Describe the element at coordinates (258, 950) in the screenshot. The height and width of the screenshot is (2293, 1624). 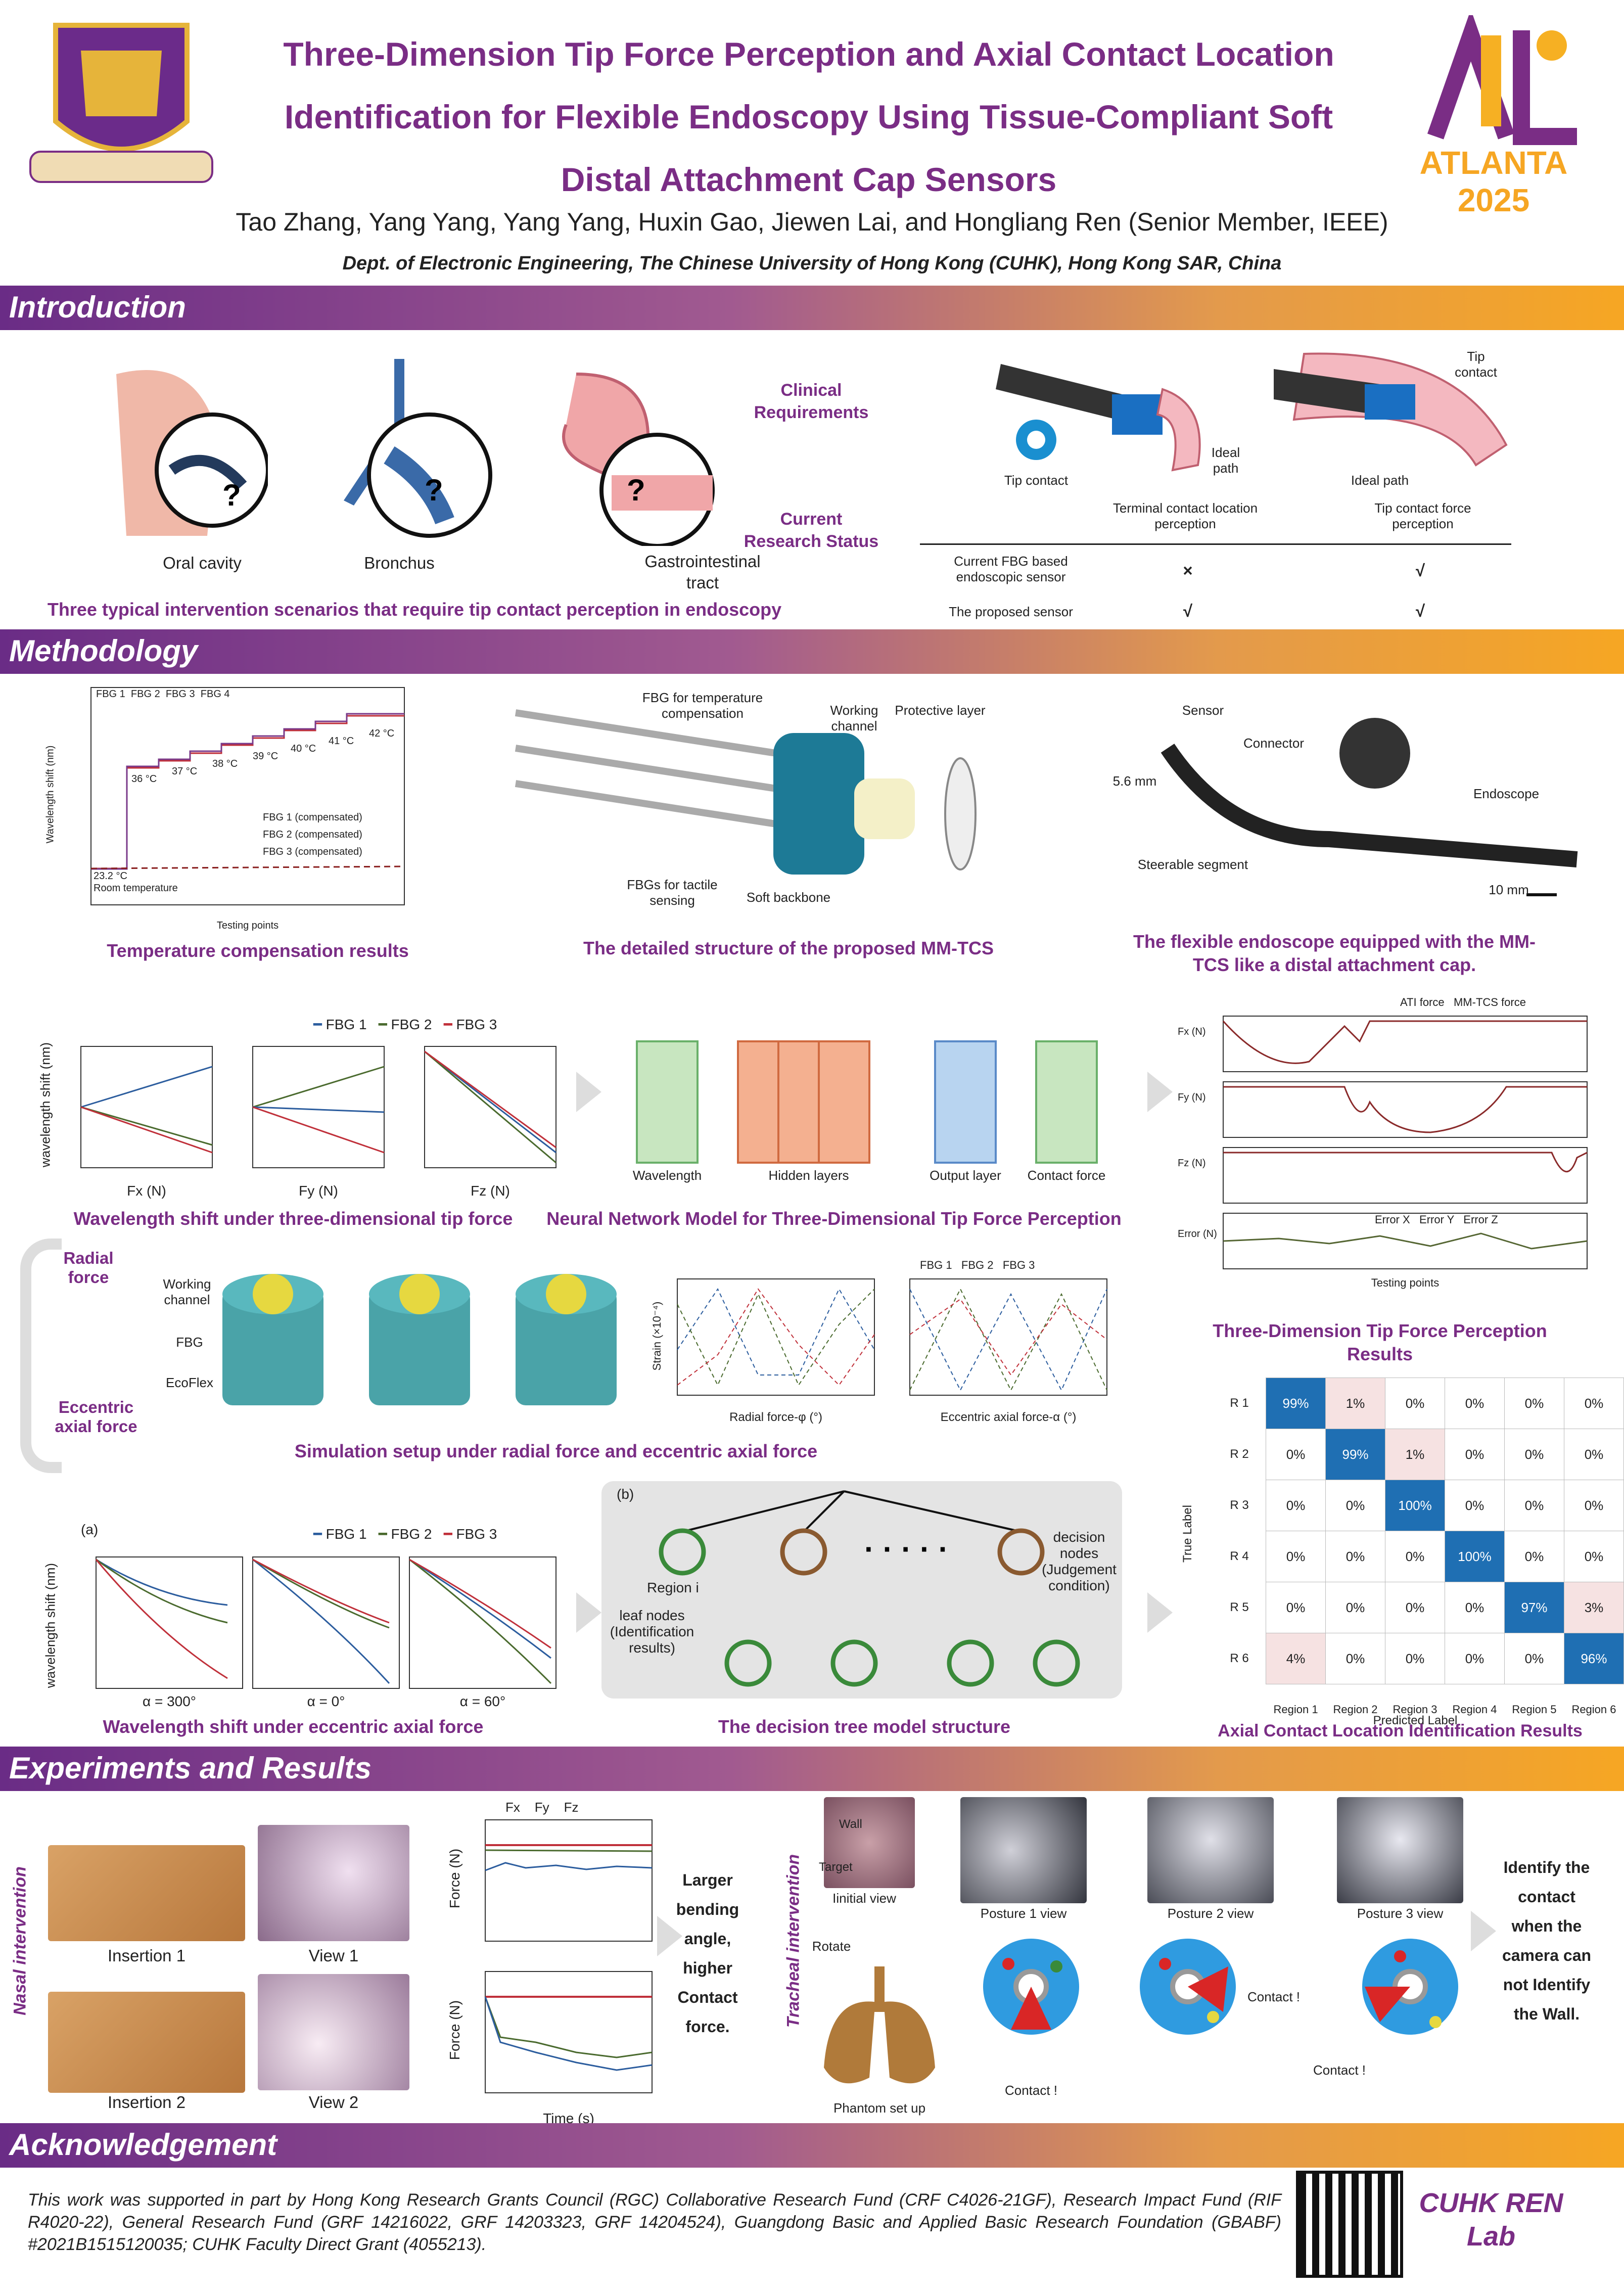
I see `temperature-caption: Temperature compensation results` at that location.